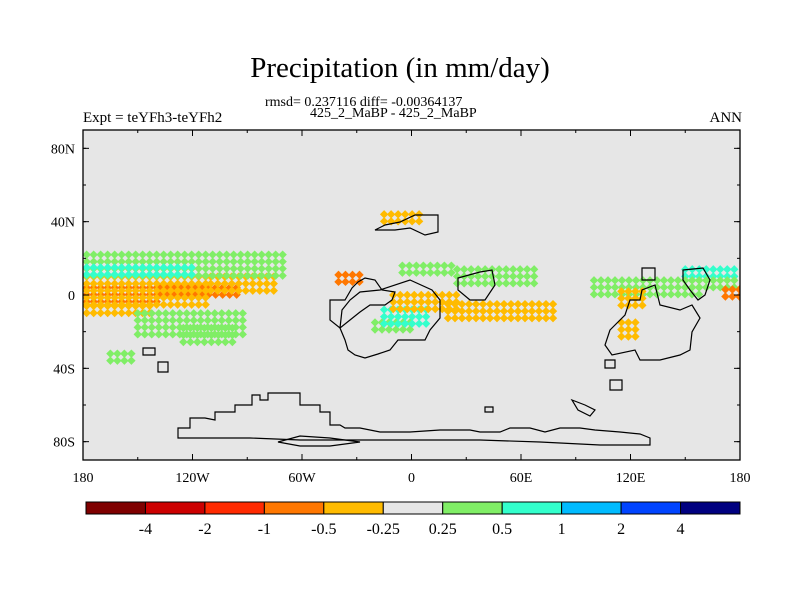 The image size is (800, 600). What do you see at coordinates (208, 335) in the screenshot?
I see `precip-region-south-pacific-wet-tail` at bounding box center [208, 335].